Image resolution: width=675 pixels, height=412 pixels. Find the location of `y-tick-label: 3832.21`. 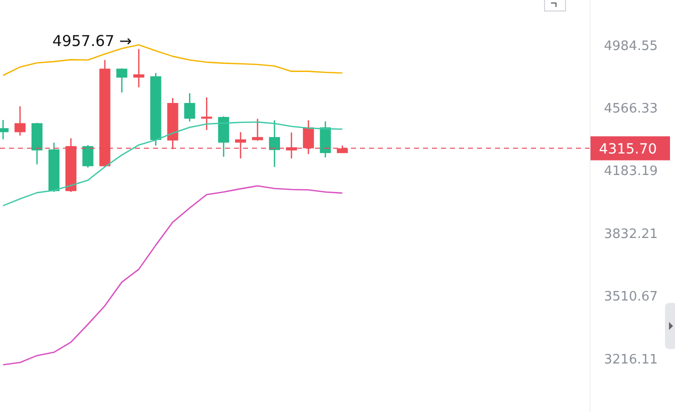

y-tick-label: 3832.21 is located at coordinates (631, 234).